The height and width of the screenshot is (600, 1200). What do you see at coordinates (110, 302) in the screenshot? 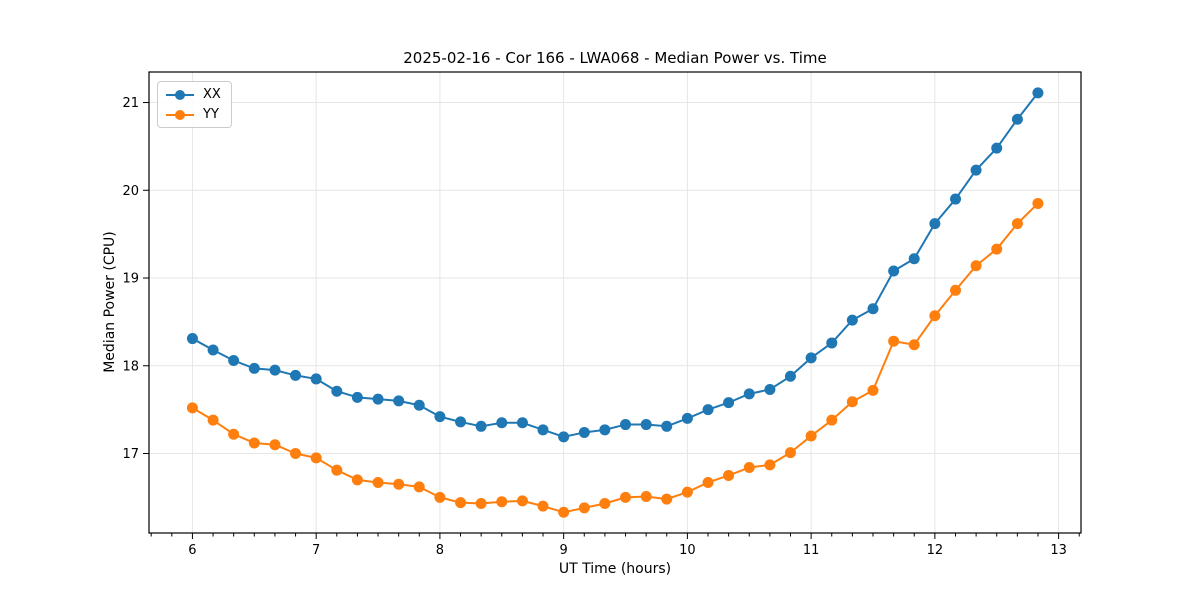
I see `y-axis-label: Median Power (CPU)` at bounding box center [110, 302].